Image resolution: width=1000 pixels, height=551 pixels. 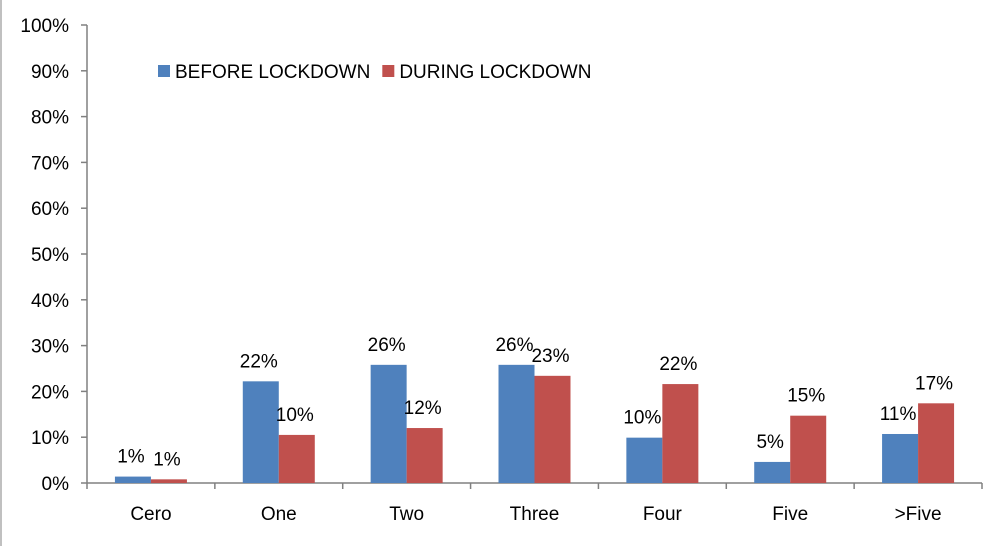 I want to click on legend-label: DURING LOCKDOWN, so click(x=495, y=72).